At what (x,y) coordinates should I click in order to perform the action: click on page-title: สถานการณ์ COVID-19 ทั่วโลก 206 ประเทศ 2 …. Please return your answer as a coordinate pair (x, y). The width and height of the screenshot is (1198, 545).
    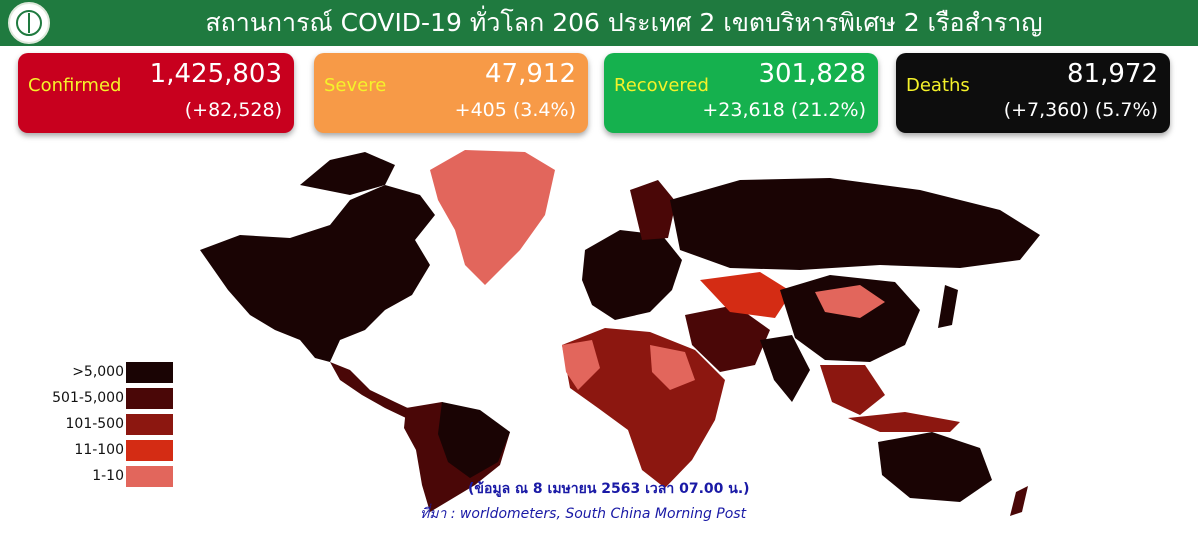
    Looking at the image, I should click on (624, 22).